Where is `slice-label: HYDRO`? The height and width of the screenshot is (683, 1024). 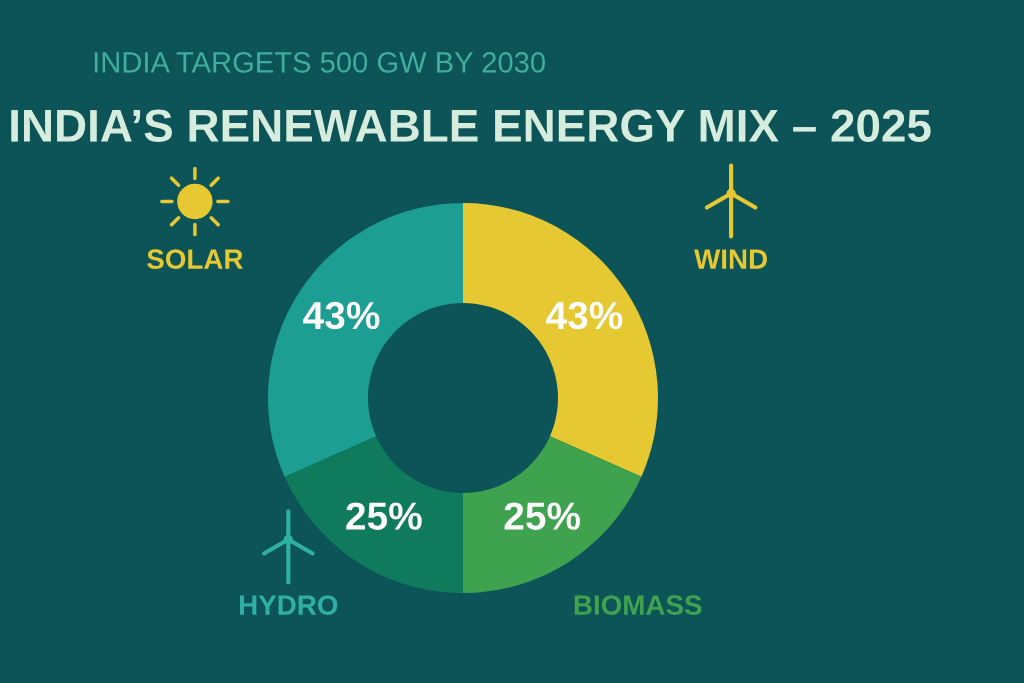
slice-label: HYDRO is located at coordinates (289, 605).